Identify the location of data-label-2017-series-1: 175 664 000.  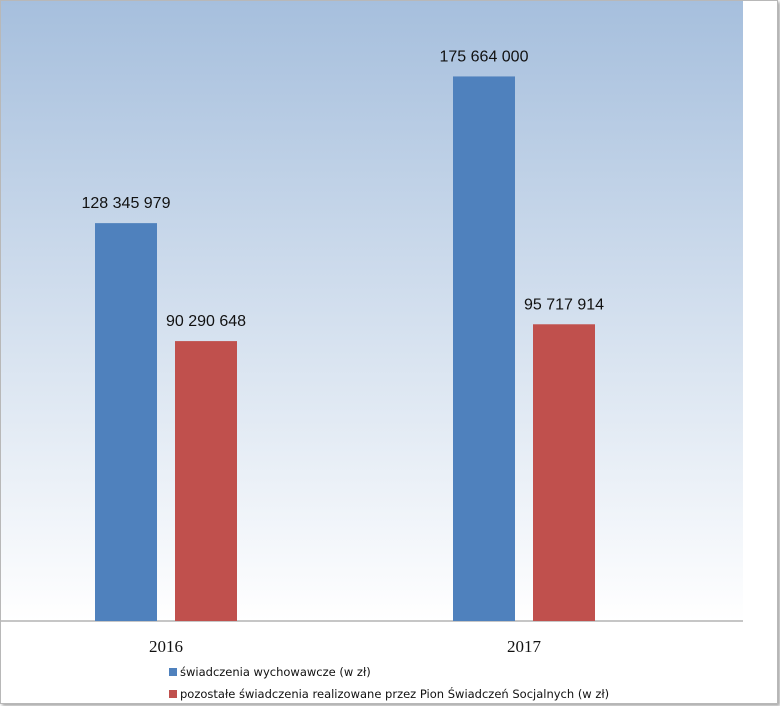
(484, 56).